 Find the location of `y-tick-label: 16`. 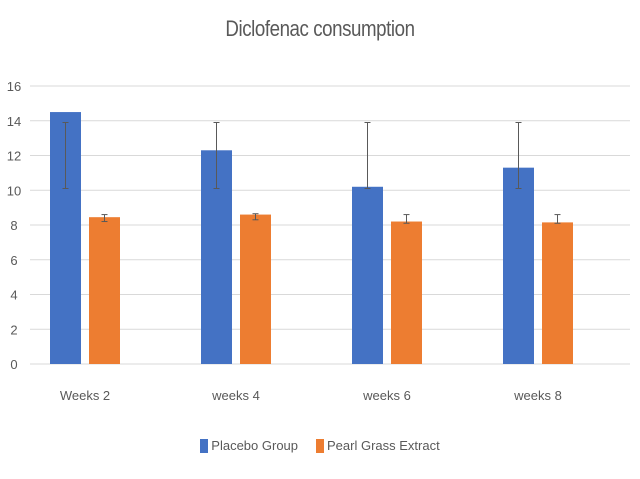

y-tick-label: 16 is located at coordinates (14, 86).